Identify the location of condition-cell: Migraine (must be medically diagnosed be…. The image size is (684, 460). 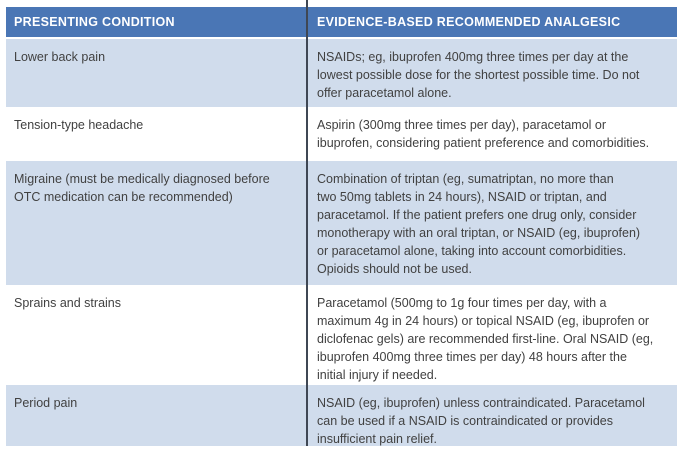
(142, 188).